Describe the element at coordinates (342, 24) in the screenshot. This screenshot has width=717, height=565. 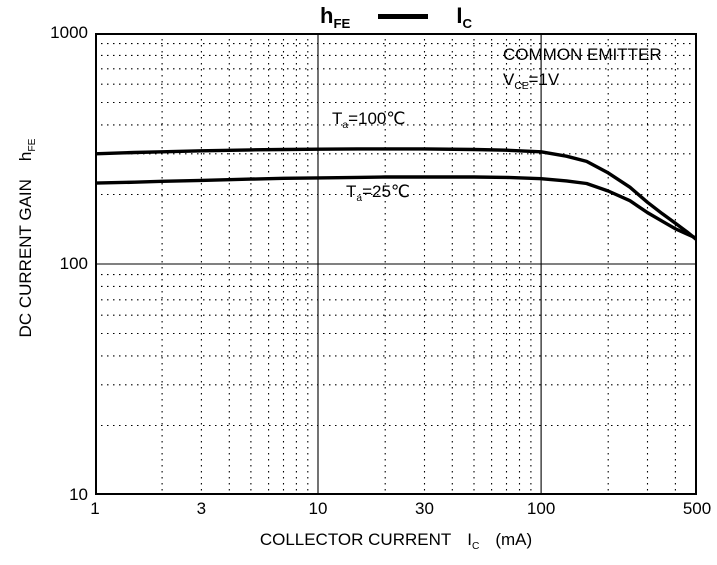
I see `title-hfe-subscript: FE` at that location.